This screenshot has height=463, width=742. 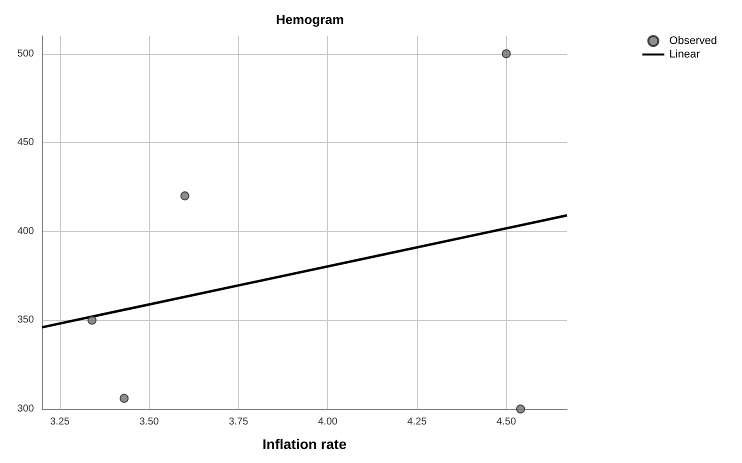 What do you see at coordinates (60, 422) in the screenshot?
I see `x-tick-label: 3.25` at bounding box center [60, 422].